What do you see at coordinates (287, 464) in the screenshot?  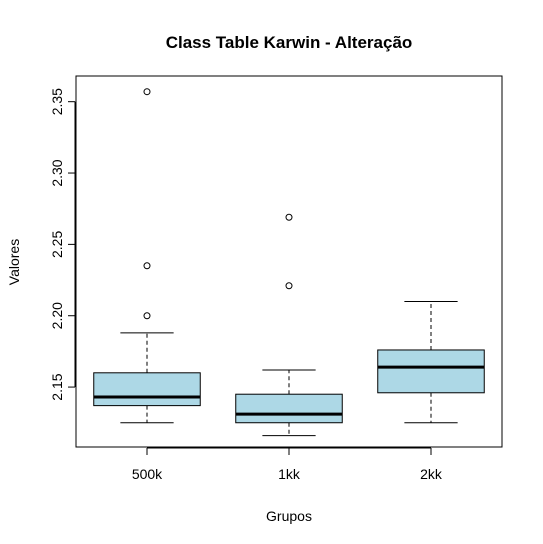 I see `x-axis: 500k 1kk 2kk` at bounding box center [287, 464].